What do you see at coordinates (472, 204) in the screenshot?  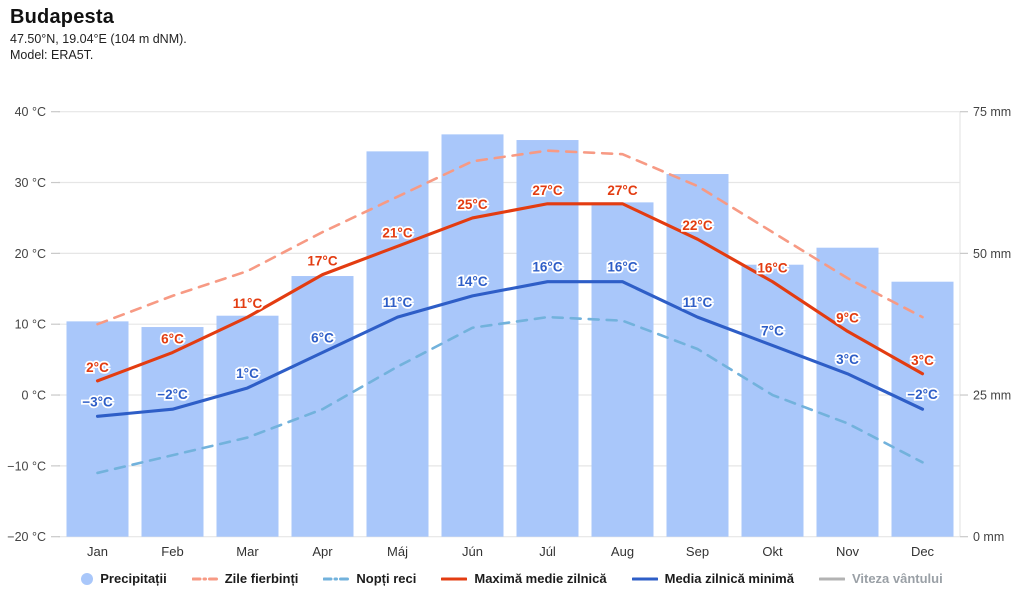 I see `temp-label-daily-max: 25°C` at bounding box center [472, 204].